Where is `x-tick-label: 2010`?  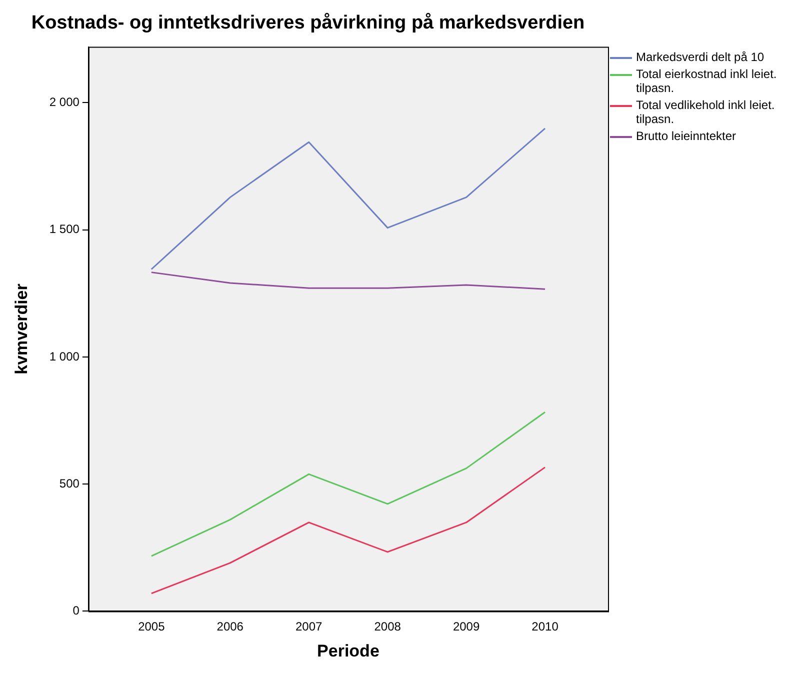 x-tick-label: 2010 is located at coordinates (545, 627).